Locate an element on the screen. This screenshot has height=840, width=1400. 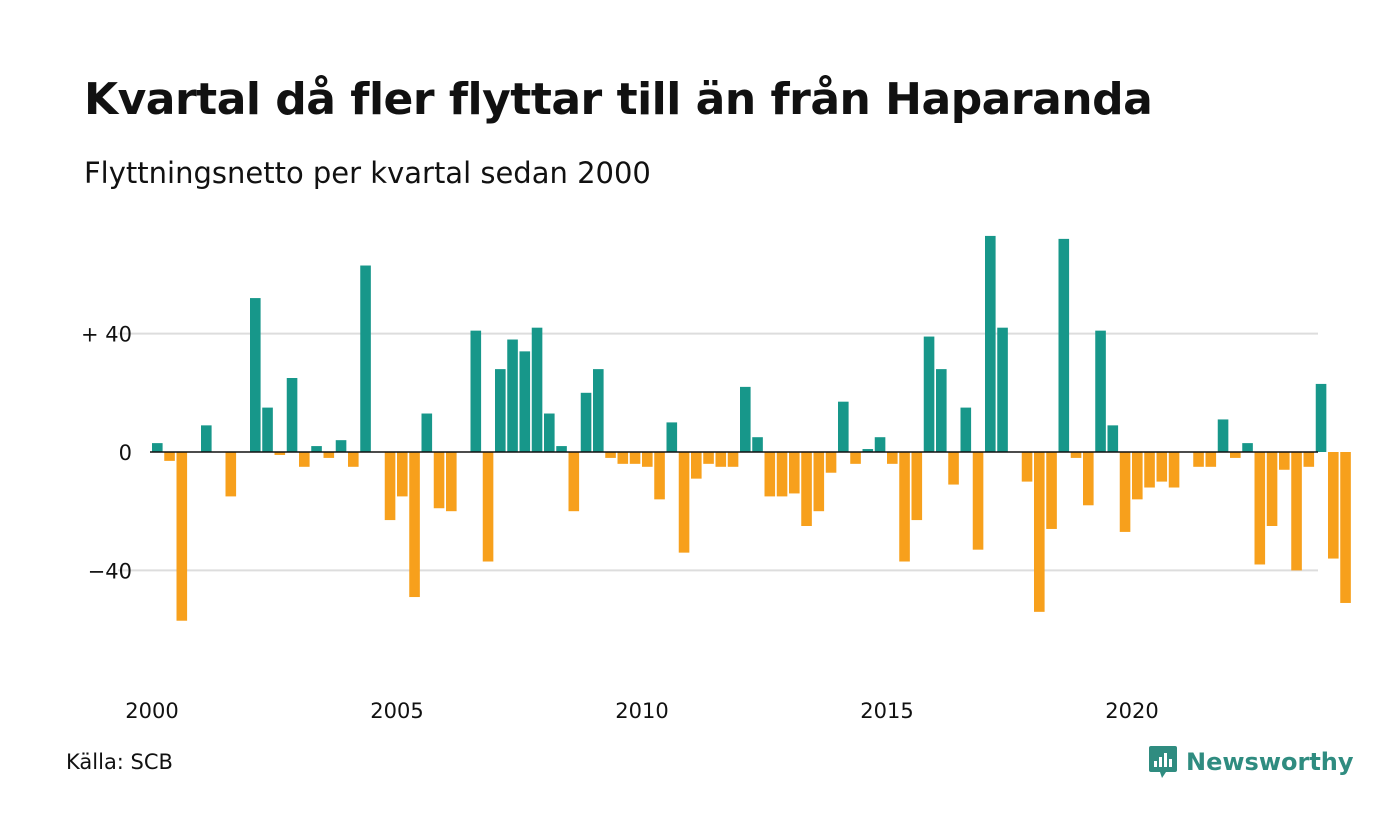
bar-2014Q2 is located at coordinates (855, 458).